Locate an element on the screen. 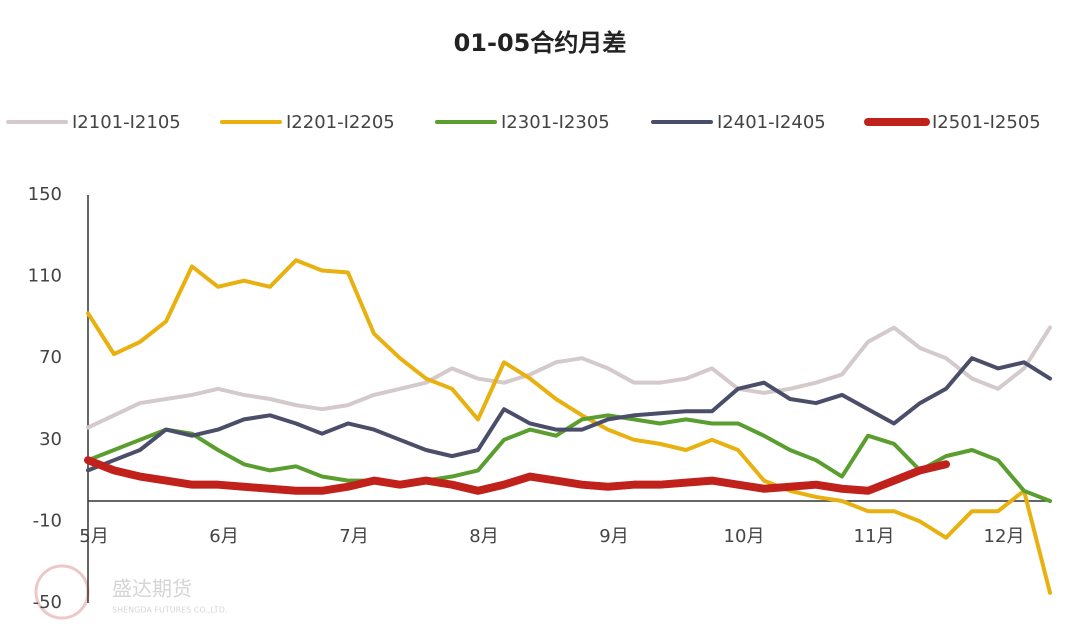  y-tick-label: 70 is located at coordinates (50, 357).